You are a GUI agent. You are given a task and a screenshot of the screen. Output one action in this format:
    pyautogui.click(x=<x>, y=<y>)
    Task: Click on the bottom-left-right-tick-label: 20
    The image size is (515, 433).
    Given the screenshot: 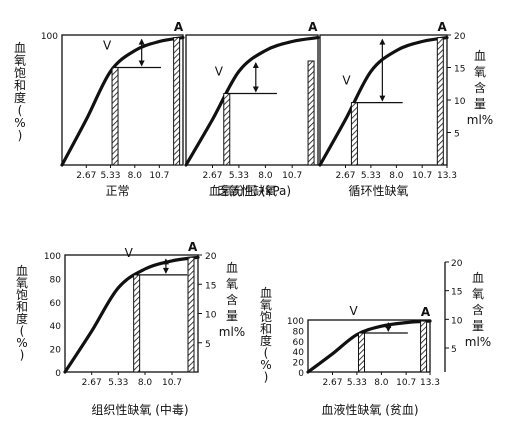 What is the action you would take?
    pyautogui.click(x=211, y=257)
    